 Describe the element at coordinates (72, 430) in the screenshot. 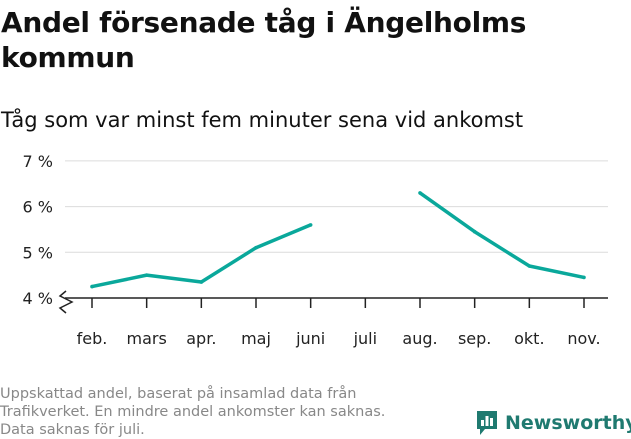

I see `footnote-line-3: Data saknas för juli.` at that location.